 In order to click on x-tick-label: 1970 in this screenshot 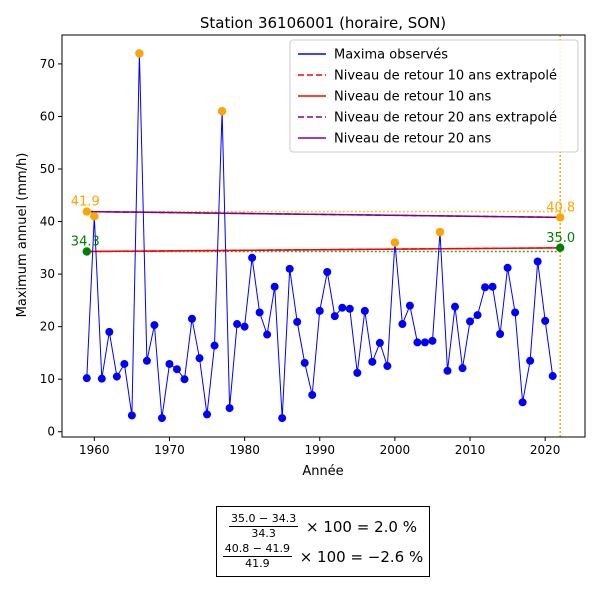, I will do `click(169, 450)`.